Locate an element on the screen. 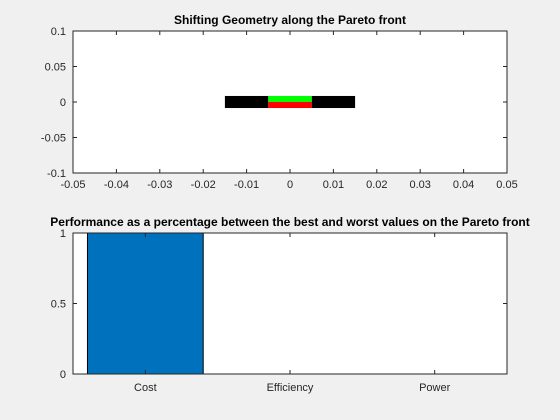 The height and width of the screenshot is (420, 560). bar-cost is located at coordinates (145, 303).